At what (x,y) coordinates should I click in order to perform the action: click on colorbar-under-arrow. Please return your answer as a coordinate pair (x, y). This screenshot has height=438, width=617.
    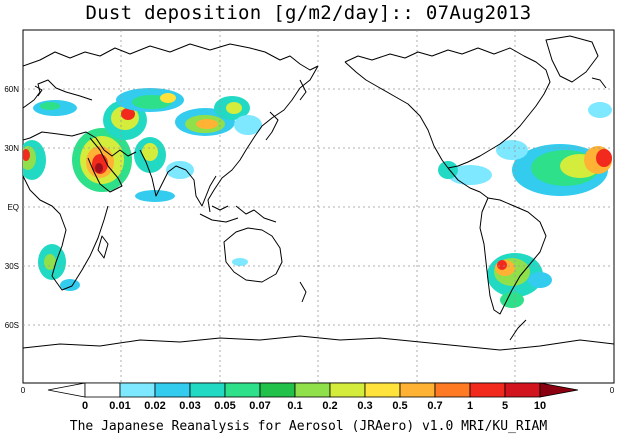
    Looking at the image, I should click on (66, 390).